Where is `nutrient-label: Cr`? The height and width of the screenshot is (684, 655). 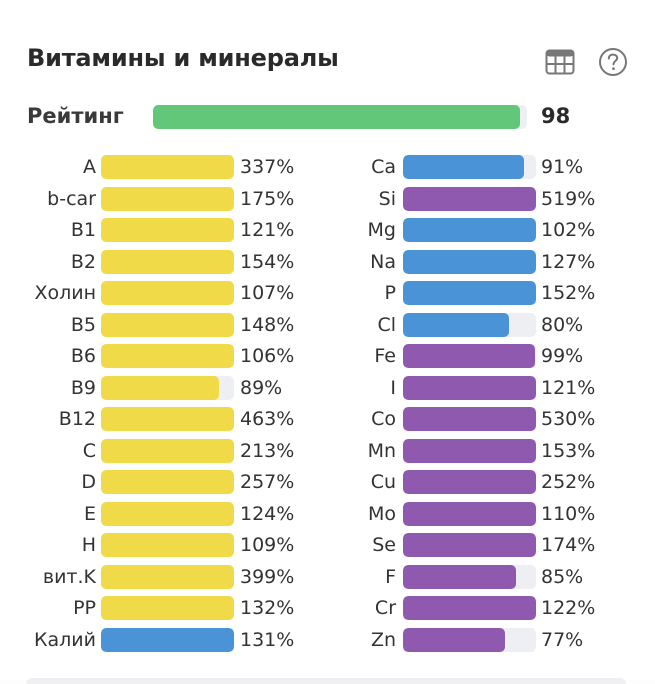 nutrient-label: Cr is located at coordinates (385, 608).